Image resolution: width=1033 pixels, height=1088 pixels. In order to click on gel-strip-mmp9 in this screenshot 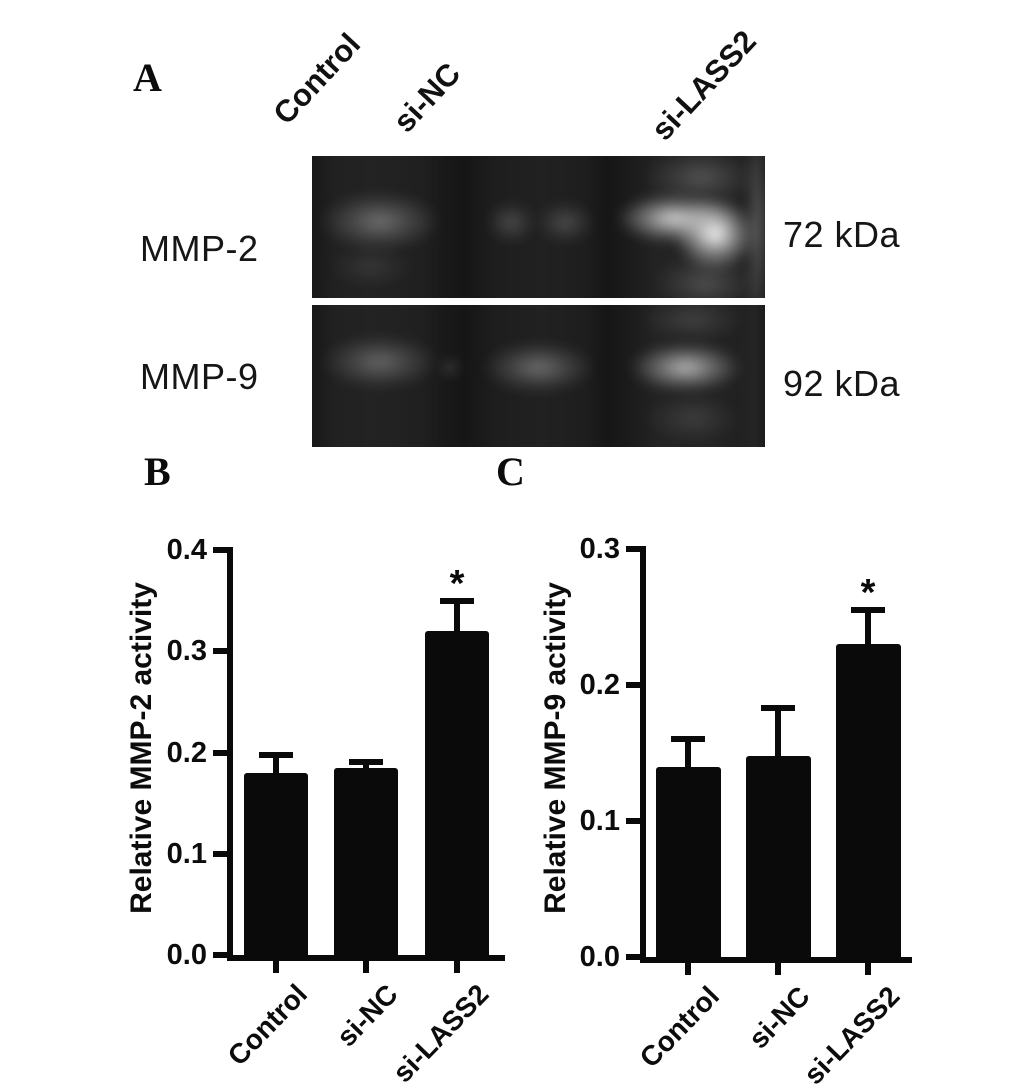, I will do `click(538, 376)`.